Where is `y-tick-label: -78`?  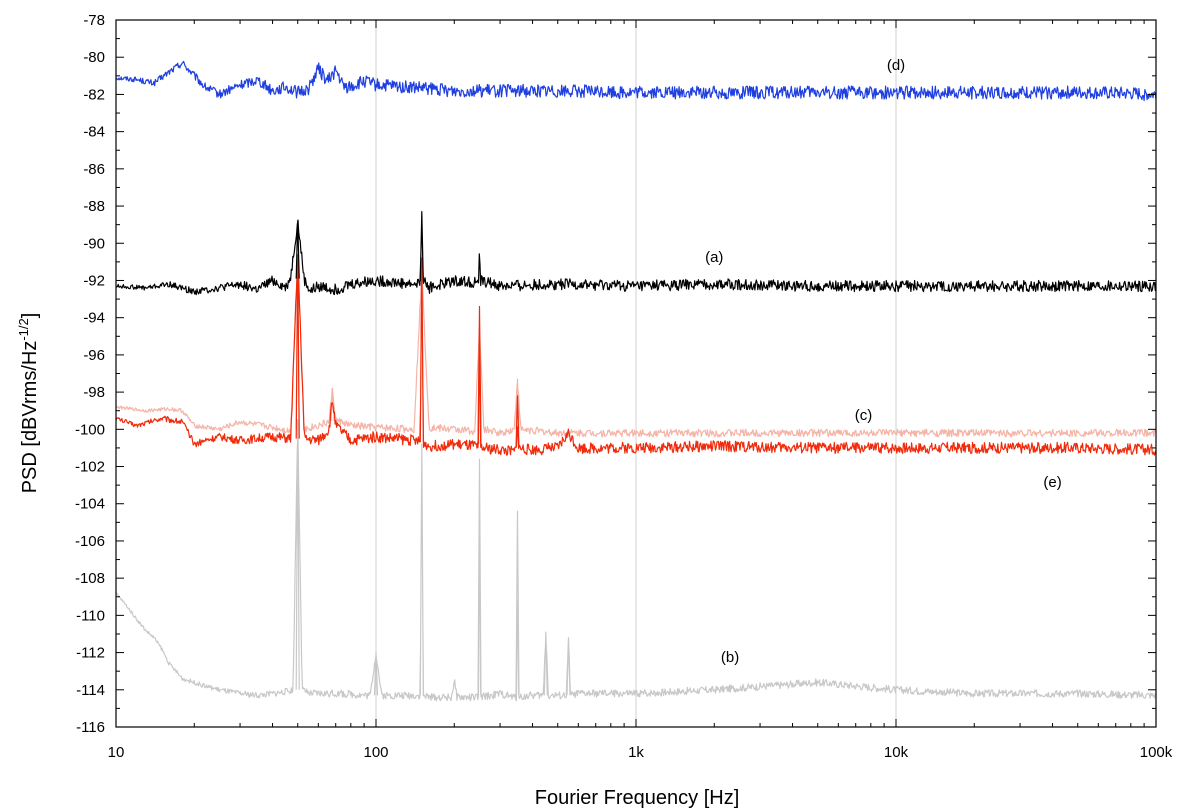 y-tick-label: -78 is located at coordinates (94, 20).